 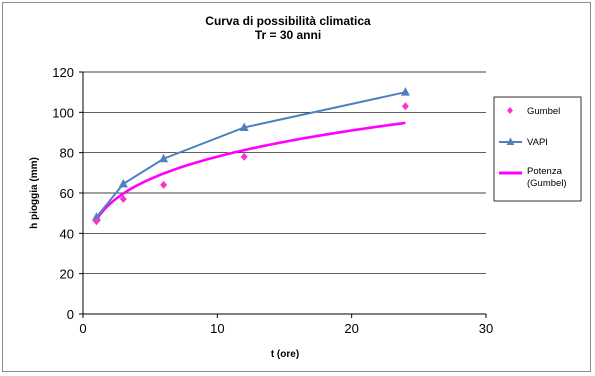 I want to click on y-tick-label-60: 60, so click(x=67, y=193).